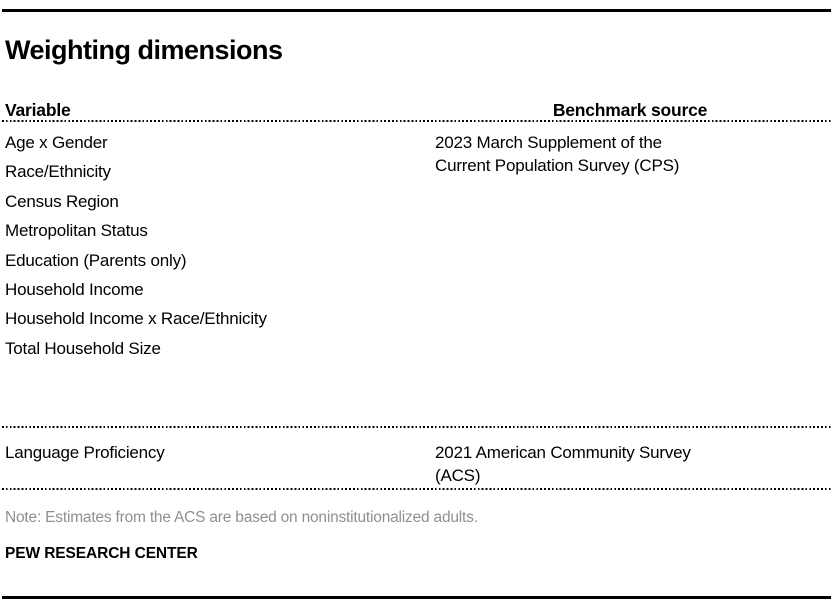 The image size is (840, 610). I want to click on group-divider-rule, so click(416, 427).